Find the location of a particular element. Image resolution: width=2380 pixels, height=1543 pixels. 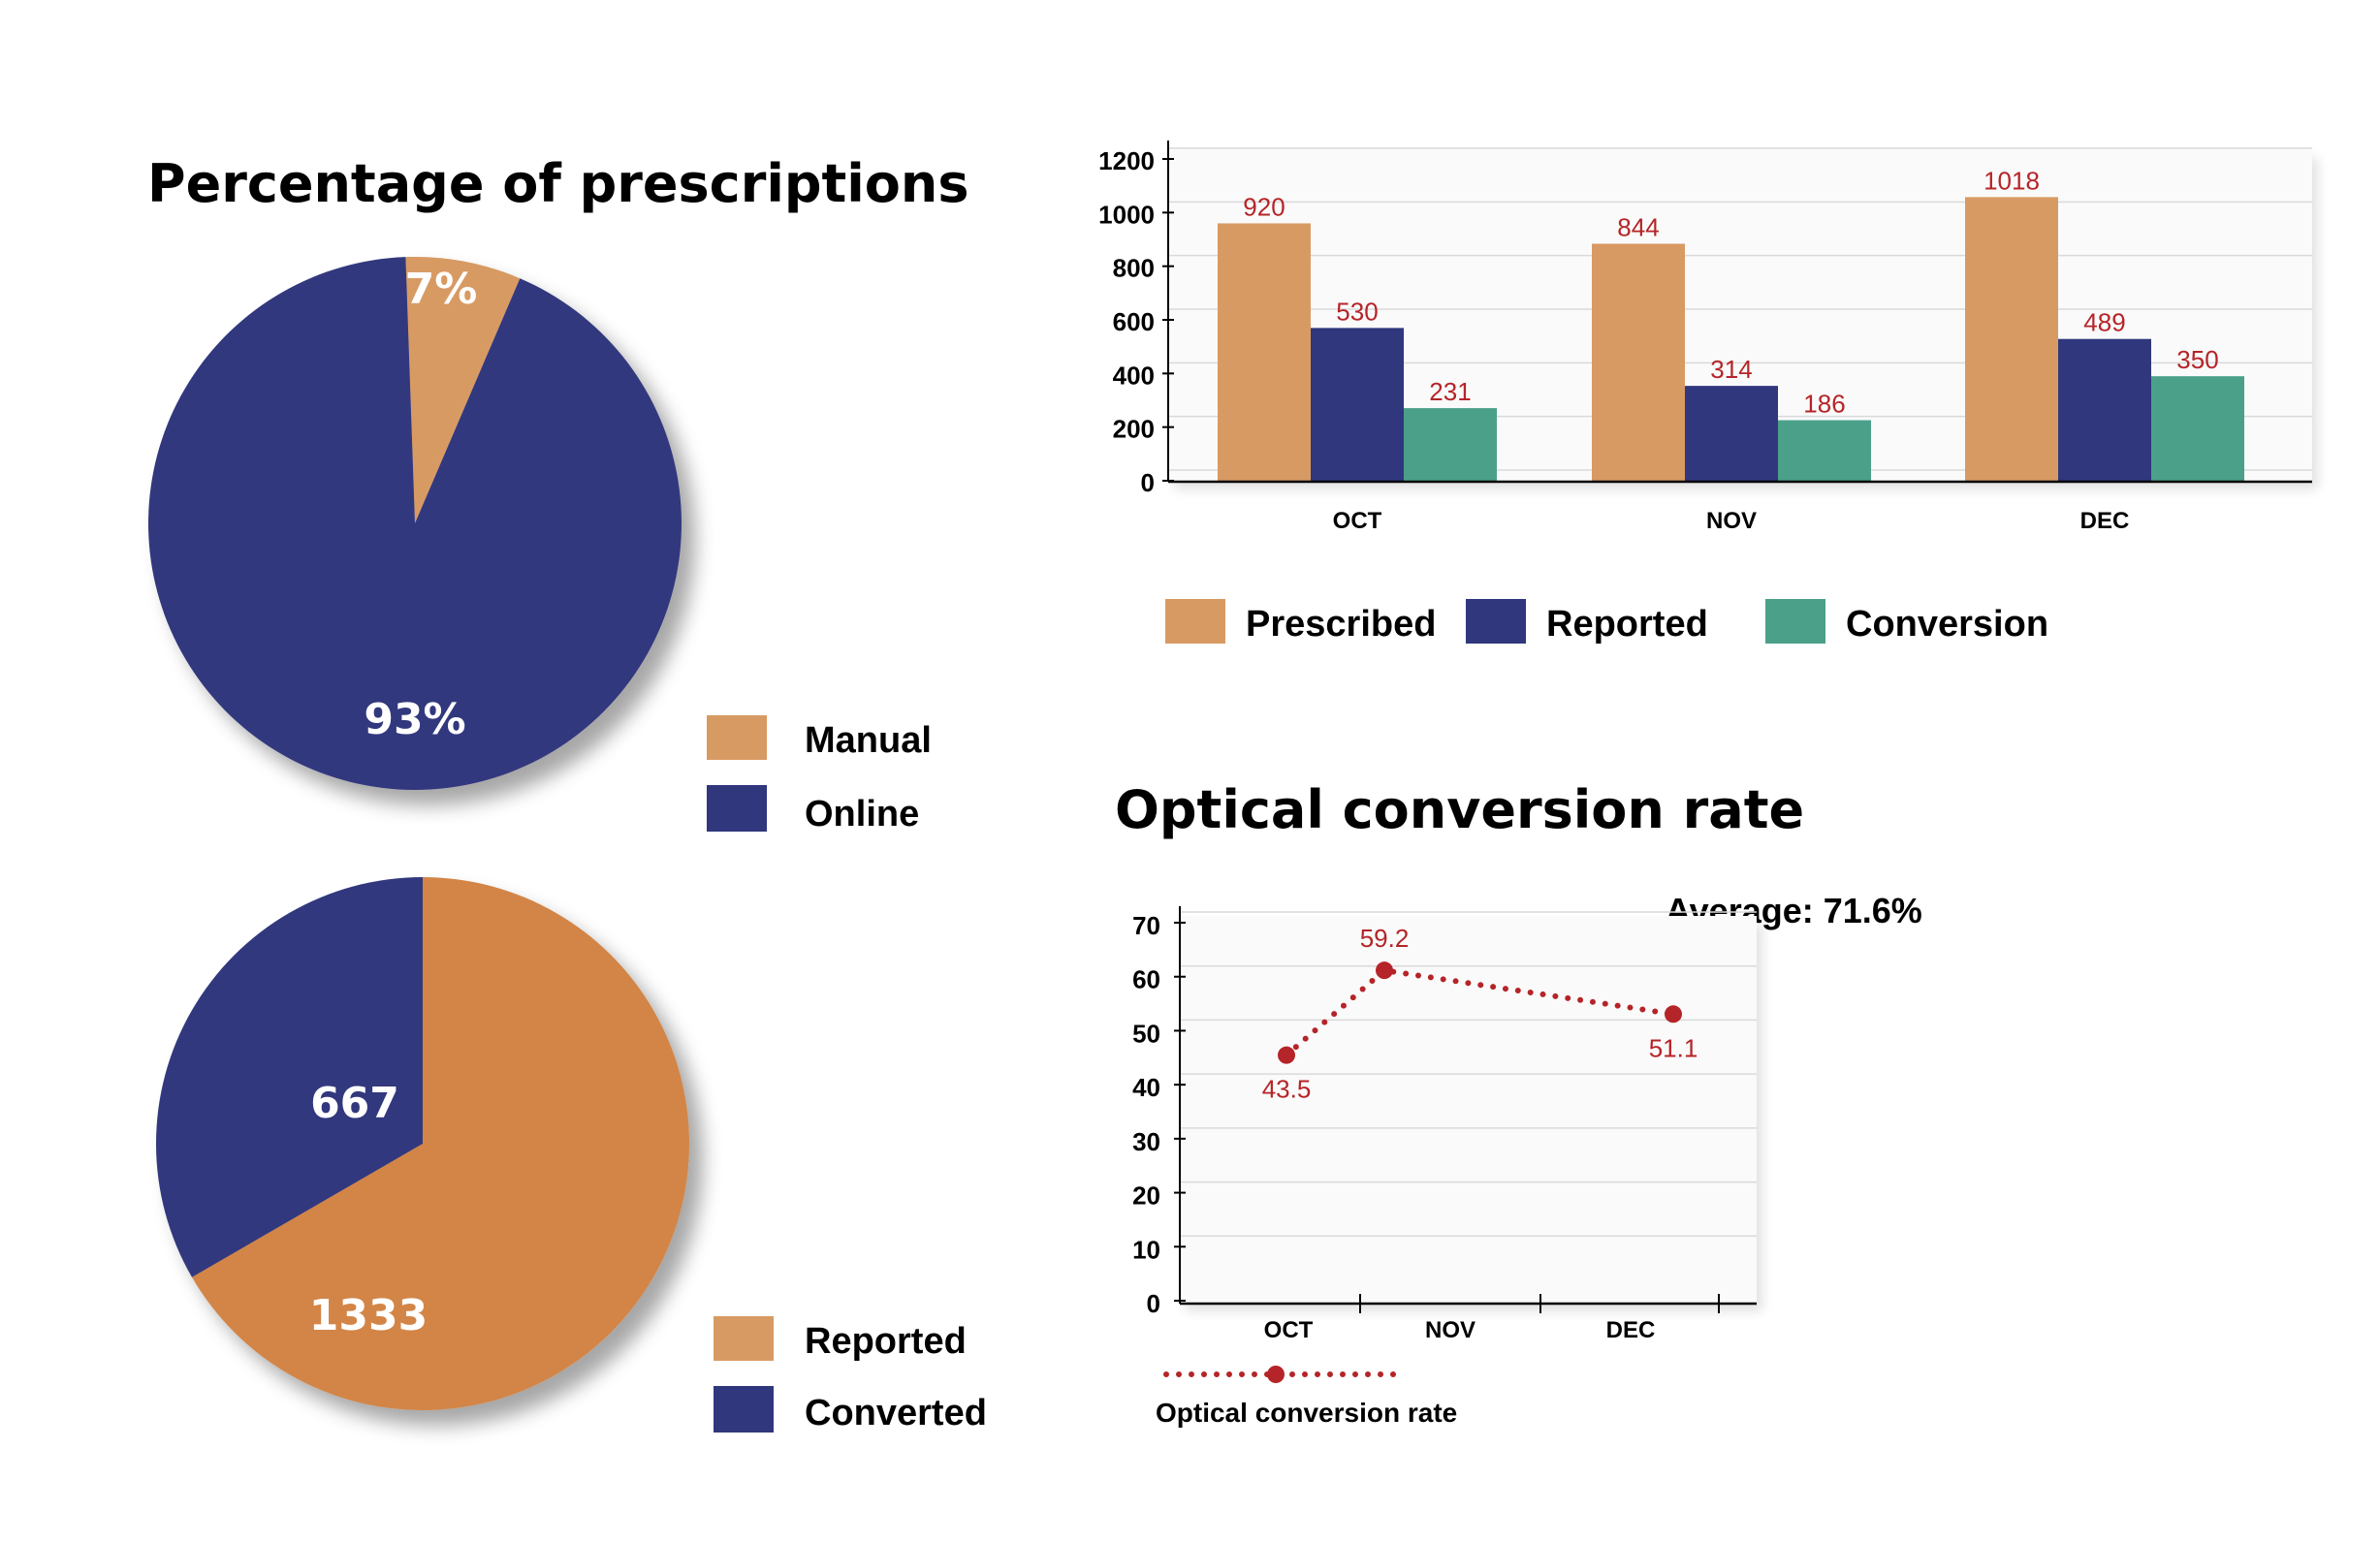

bar-series: 920 530 231 844 314 186 1018 489 350 is located at coordinates (1731, 324).